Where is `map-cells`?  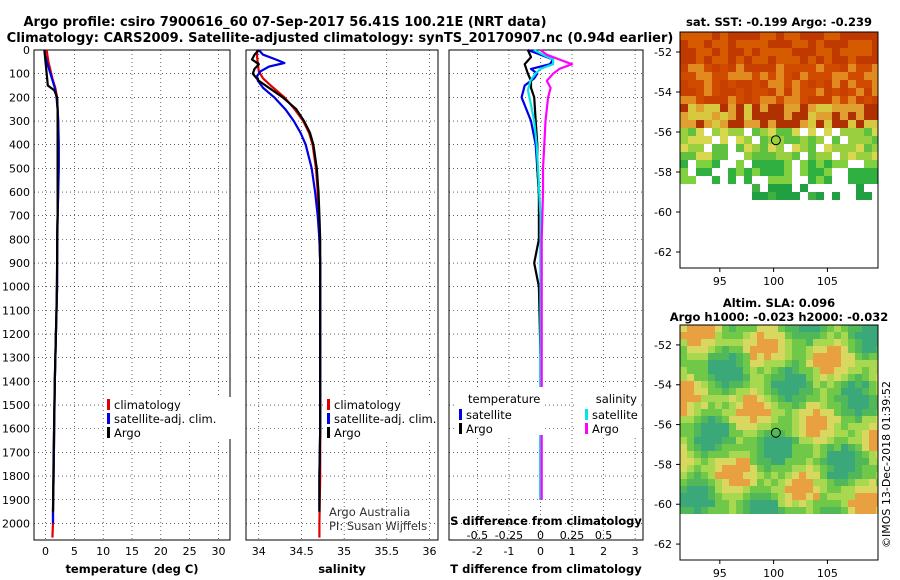
map-cells is located at coordinates (779, 116).